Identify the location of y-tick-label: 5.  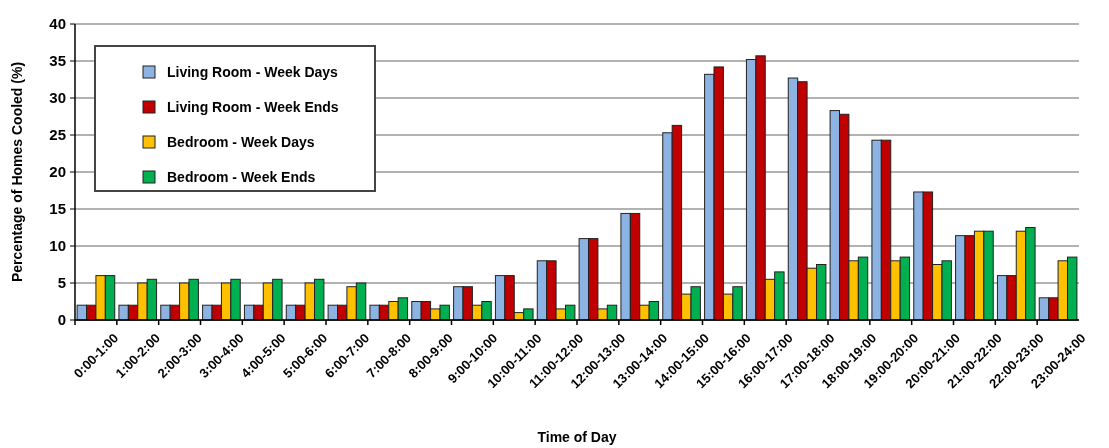
(61, 283).